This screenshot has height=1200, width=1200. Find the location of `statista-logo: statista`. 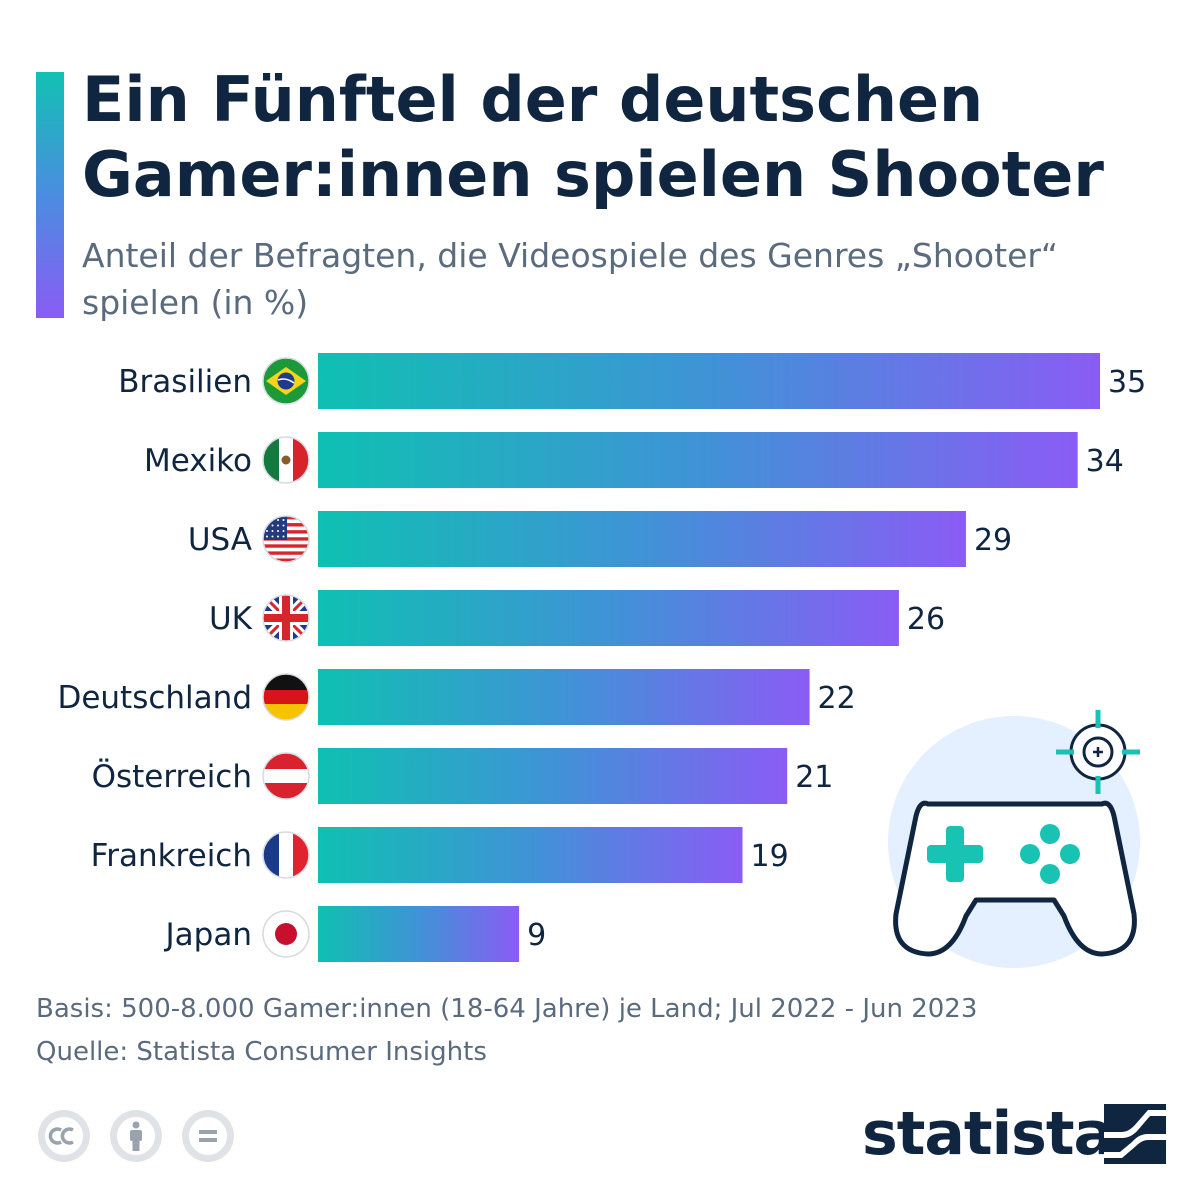

statista-logo: statista is located at coordinates (1017, 1134).